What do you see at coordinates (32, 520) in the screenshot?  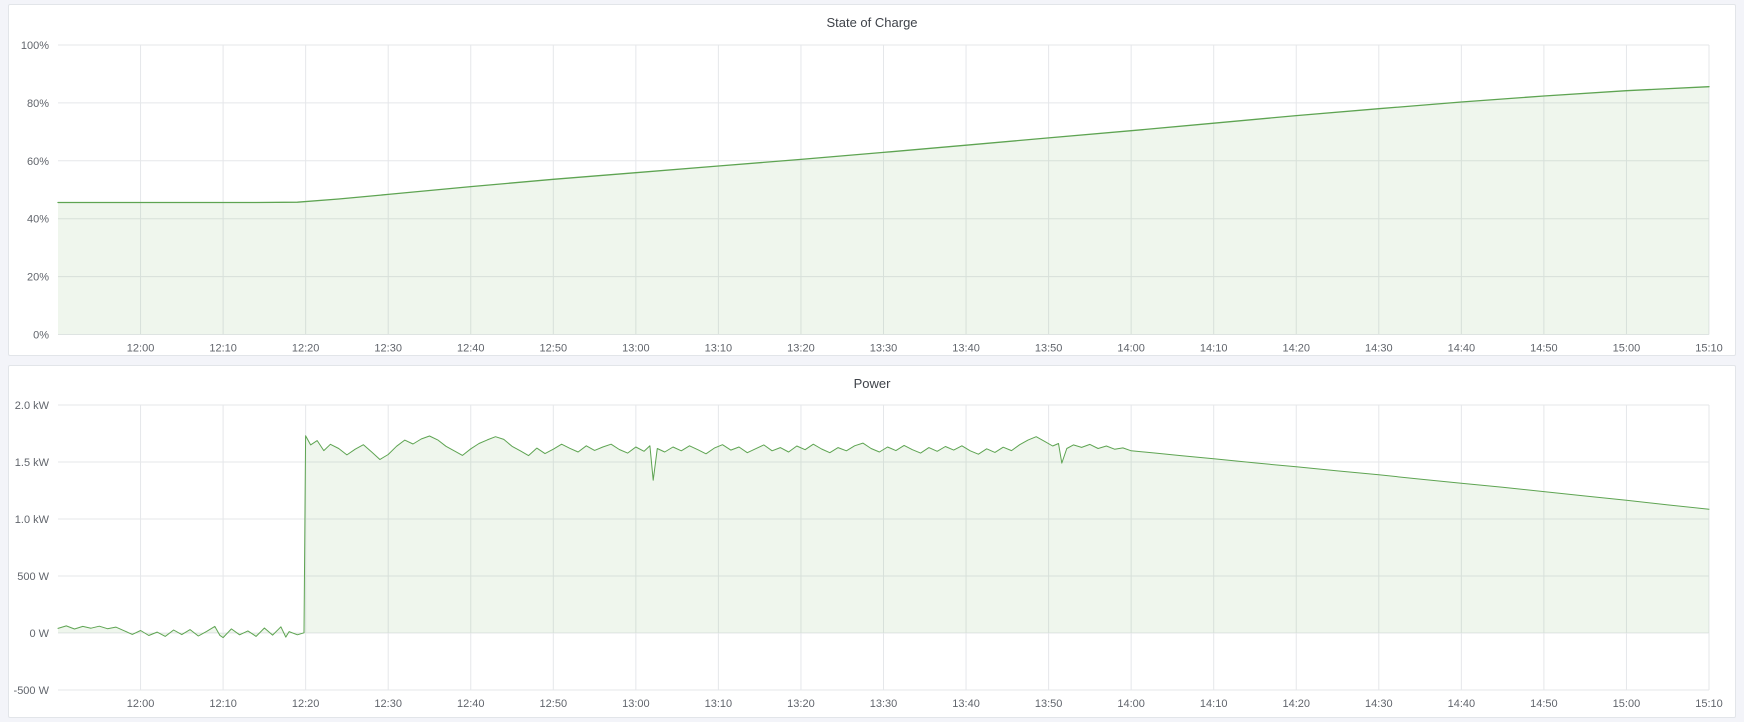 I see `y-tick-label: 1.0 kW` at bounding box center [32, 520].